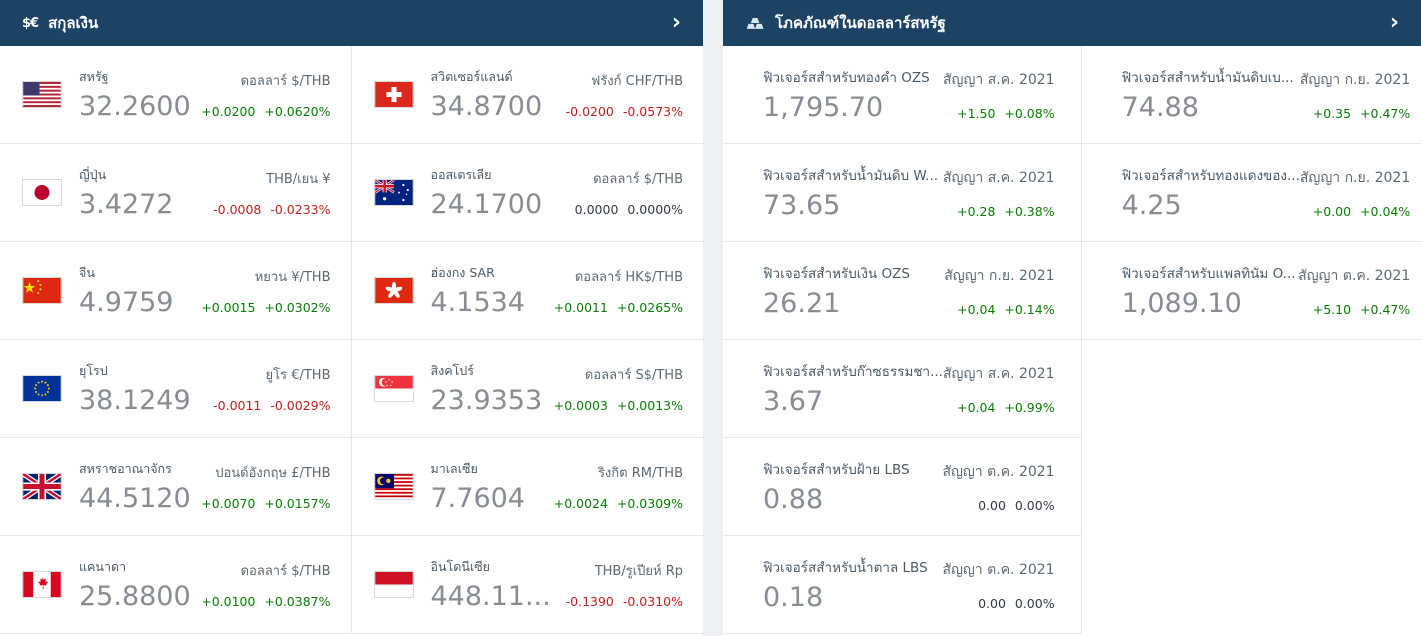 This screenshot has height=636, width=1421. I want to click on commodities-title: โภคภัณฑ์ในดอลลาร์สหรัฐ, so click(860, 23).